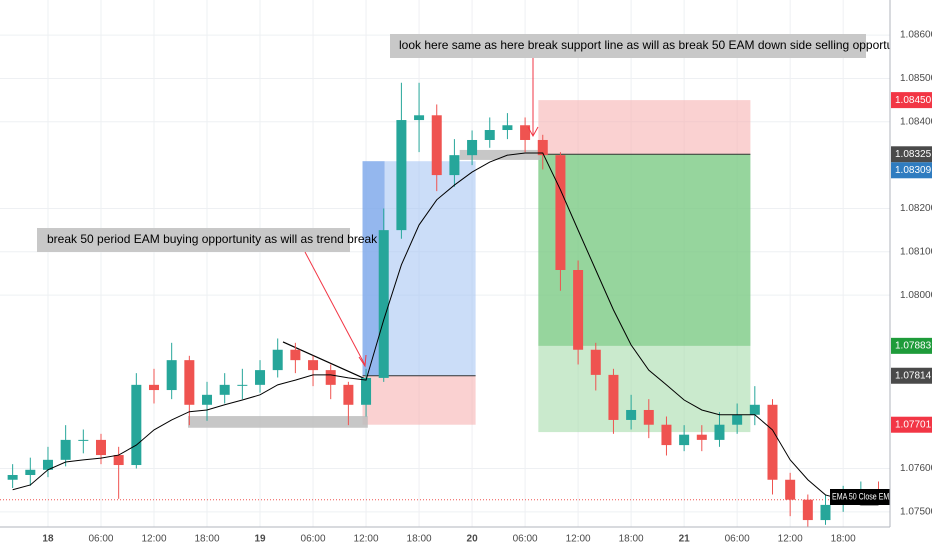  I want to click on price-tag-label: 1.07814, so click(913, 375).